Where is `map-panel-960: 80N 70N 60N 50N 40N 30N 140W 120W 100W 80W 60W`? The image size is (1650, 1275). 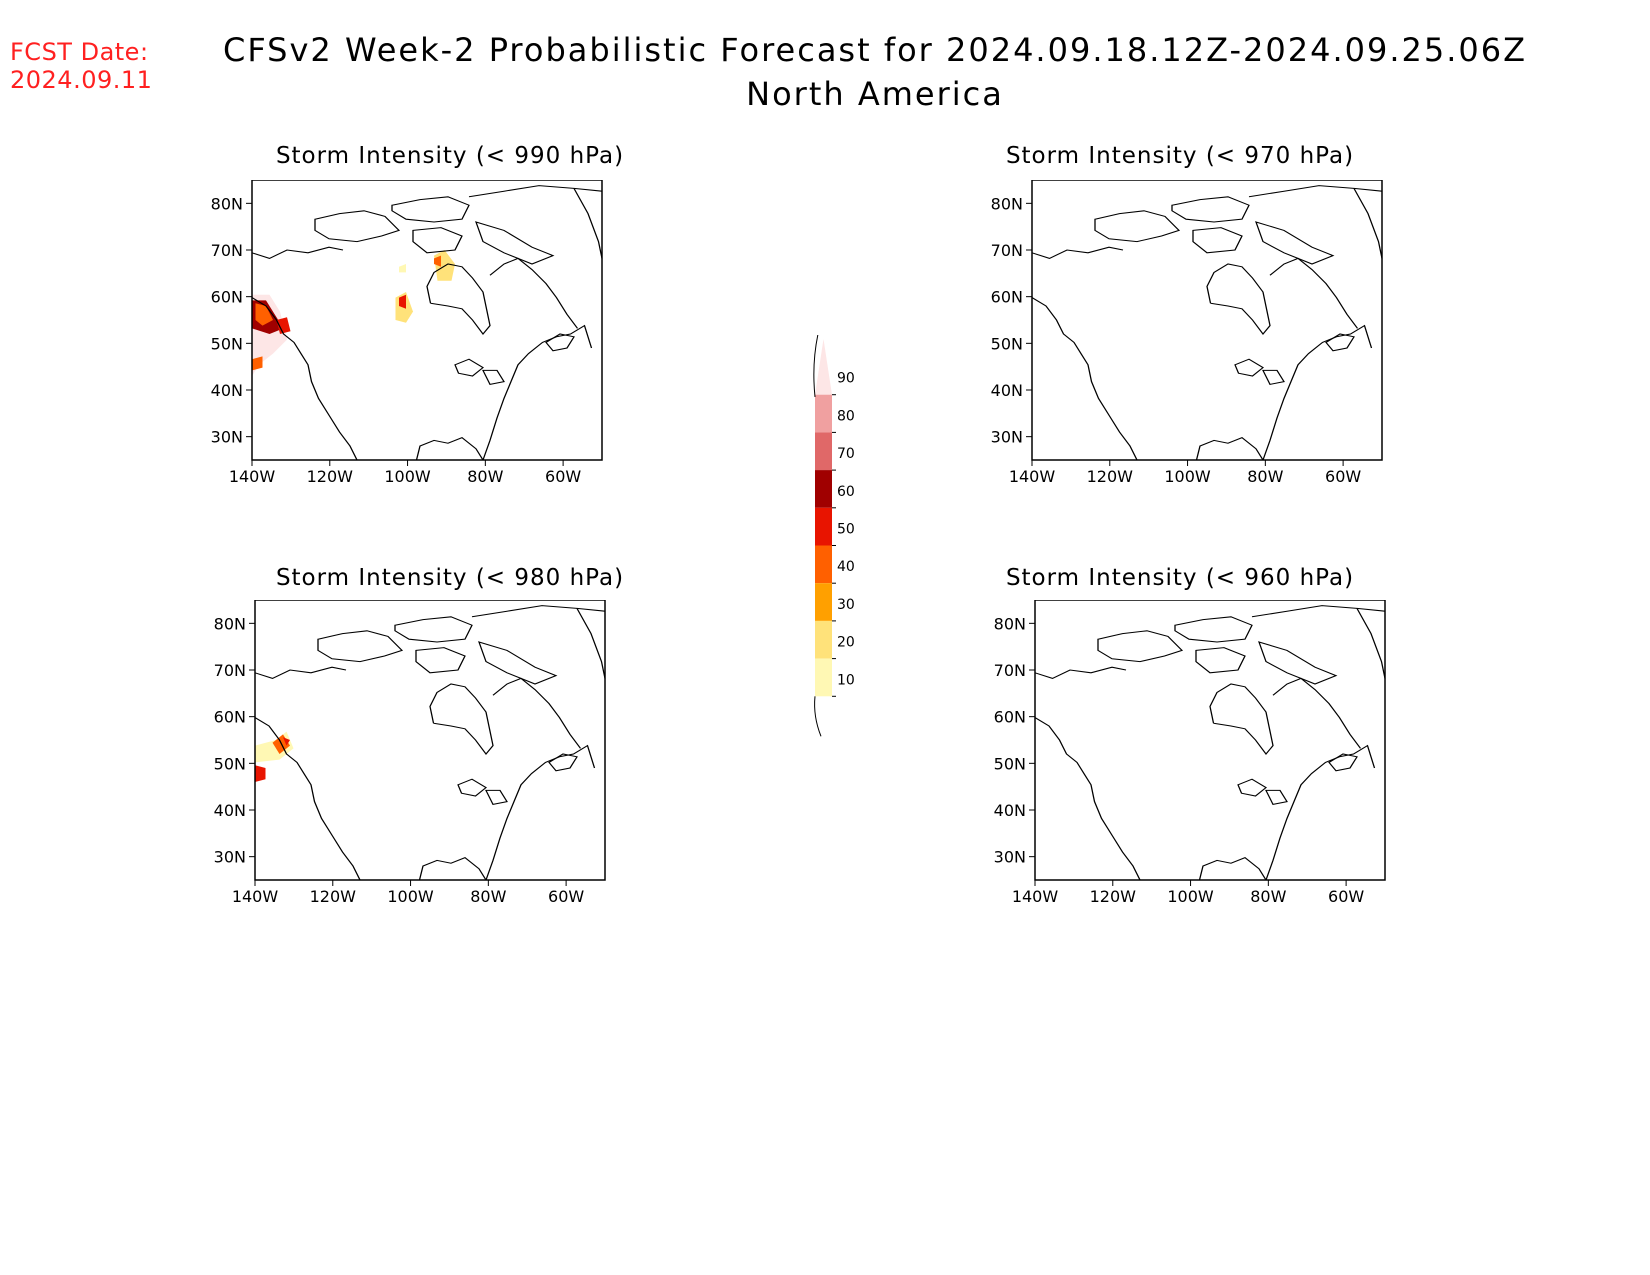 map-panel-960: 80N 70N 60N 50N 40N 30N 140W 120W 100W 80W 60W is located at coordinates (1190, 753).